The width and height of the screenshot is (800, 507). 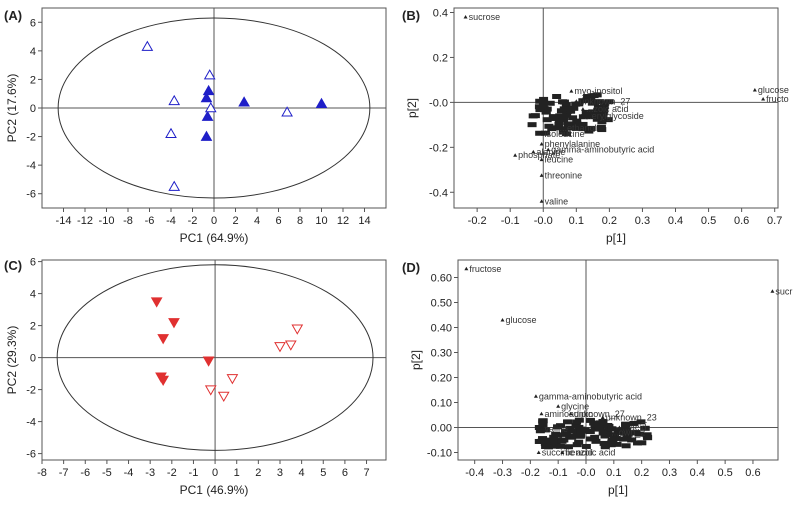 I want to click on y-tick-label: 0.10, so click(x=441, y=404).